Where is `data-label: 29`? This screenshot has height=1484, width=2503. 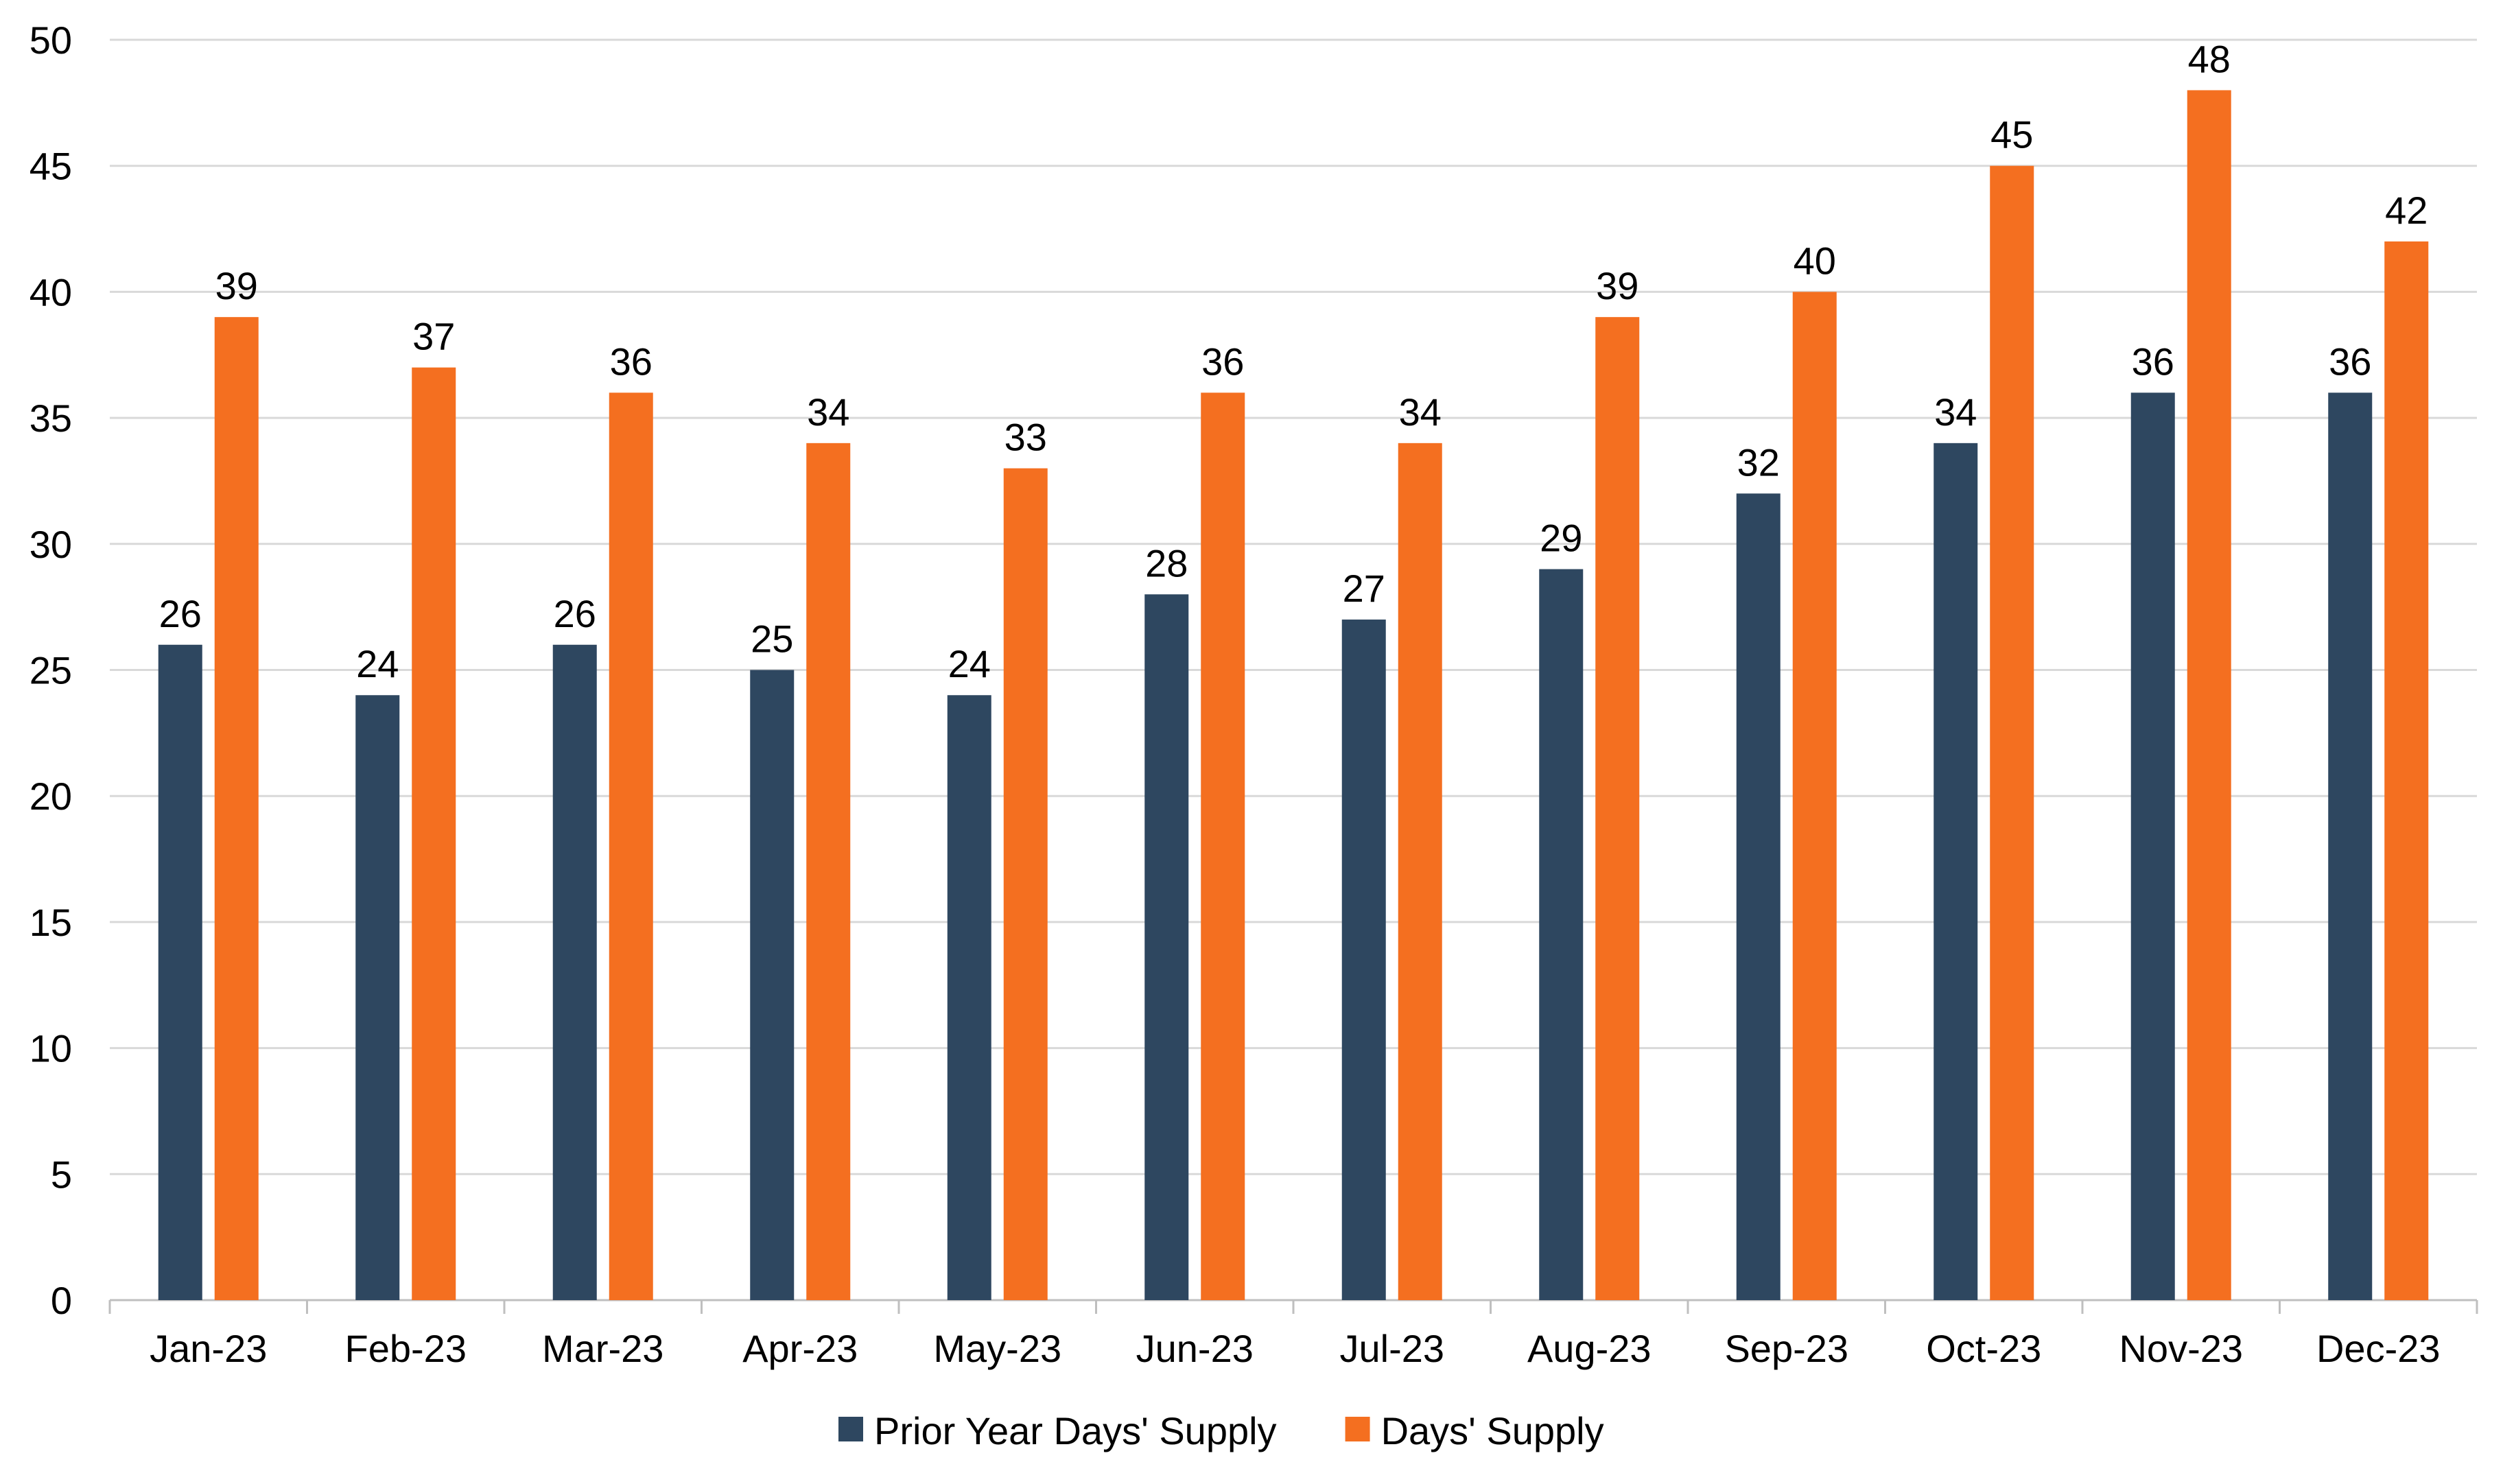
data-label: 29 is located at coordinates (1561, 538).